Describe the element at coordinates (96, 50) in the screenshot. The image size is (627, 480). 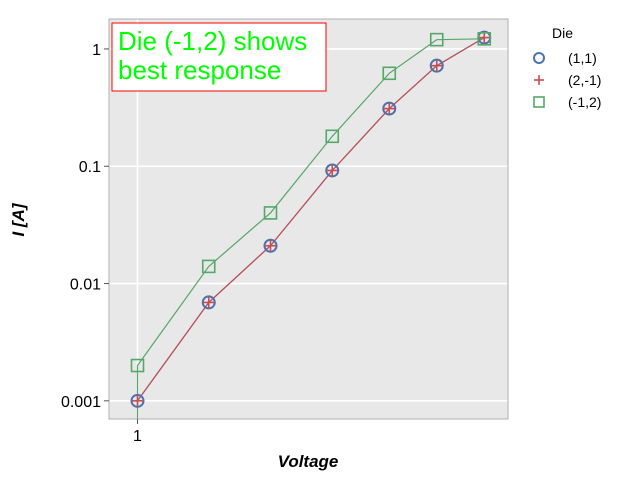
I see `y-tick-label: 1` at that location.